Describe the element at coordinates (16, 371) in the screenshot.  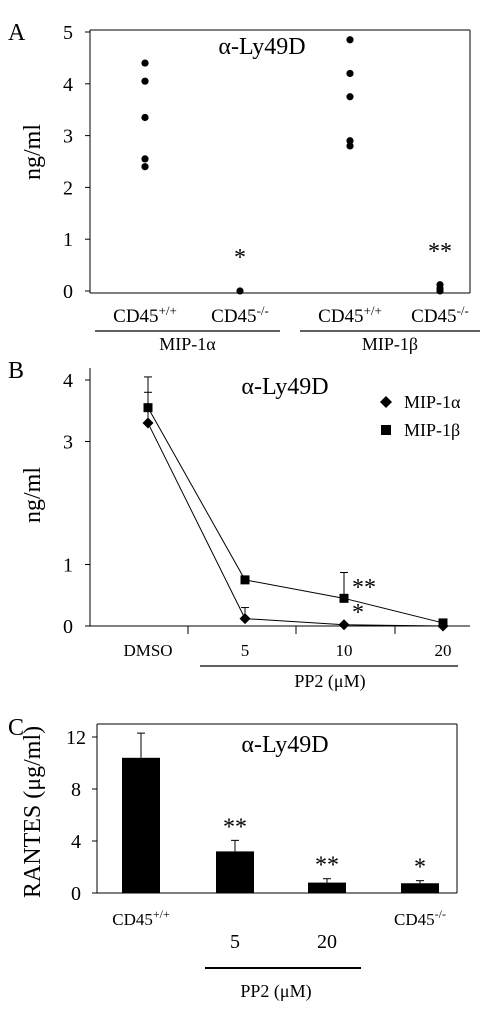
I see `panel-label-b: B` at that location.